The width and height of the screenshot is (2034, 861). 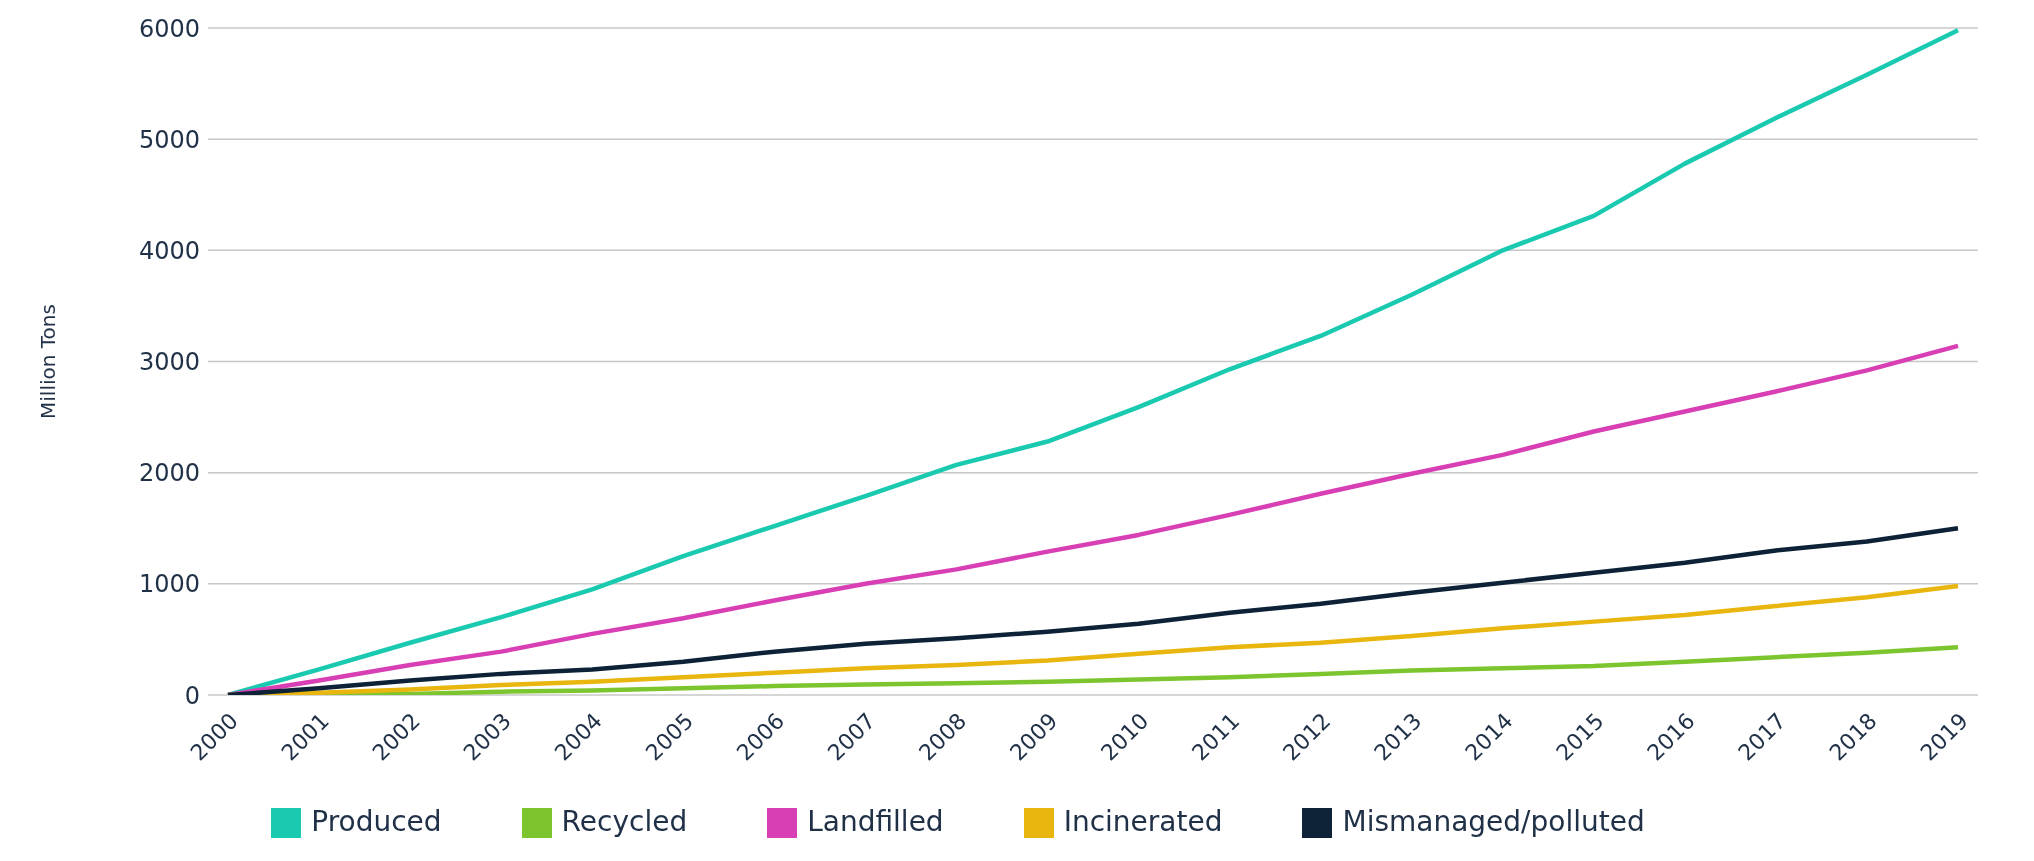 I want to click on y-tick-label: 0, so click(x=192, y=695).